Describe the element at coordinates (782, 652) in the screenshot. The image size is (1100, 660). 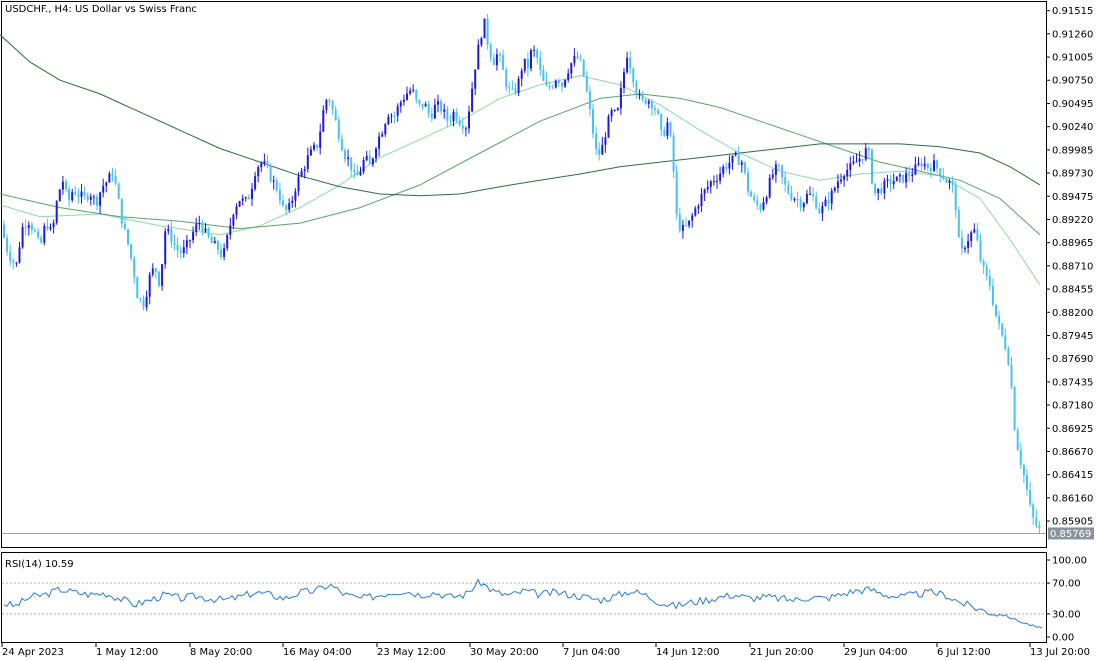
I see `time-tick-label: 21 Jun 20:00` at that location.